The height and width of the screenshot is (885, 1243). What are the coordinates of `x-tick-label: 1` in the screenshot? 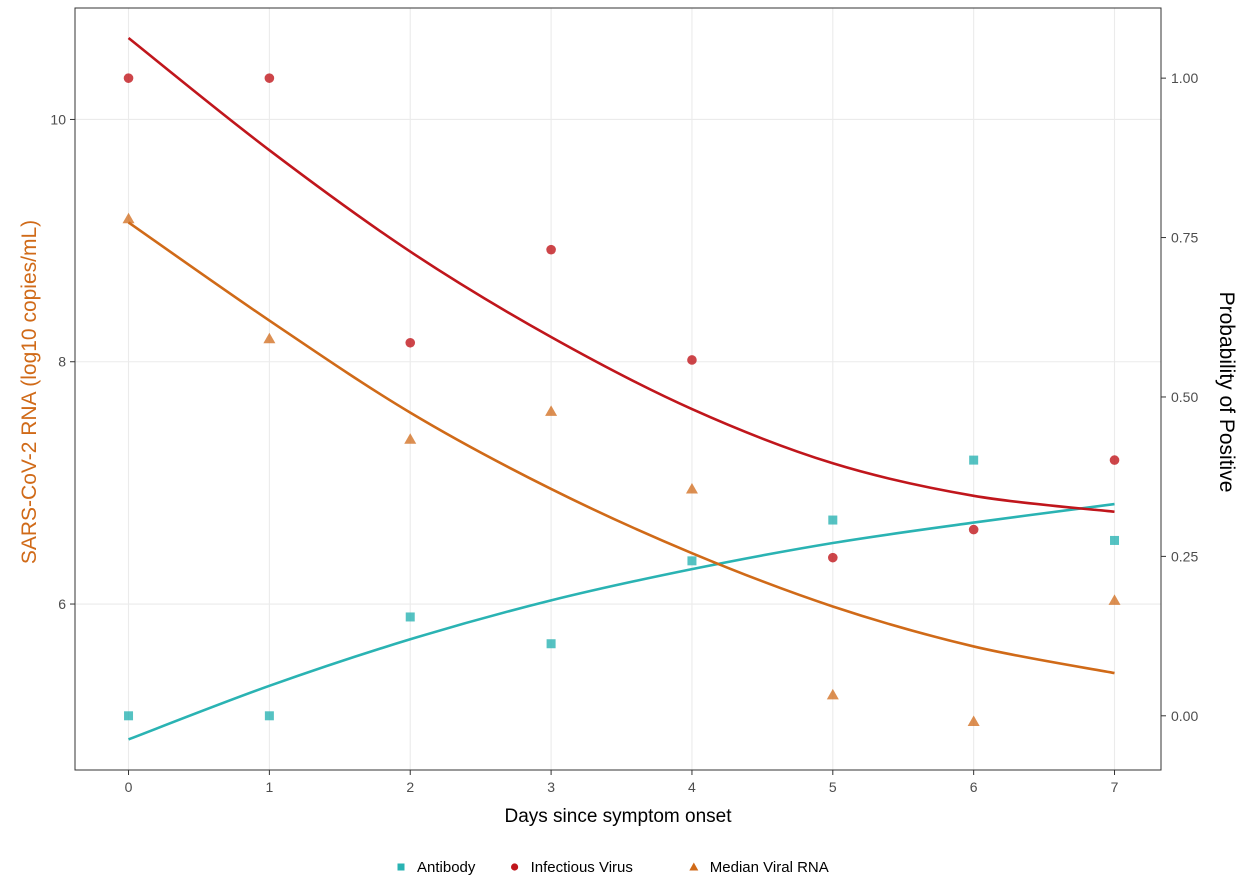 It's located at (269, 787).